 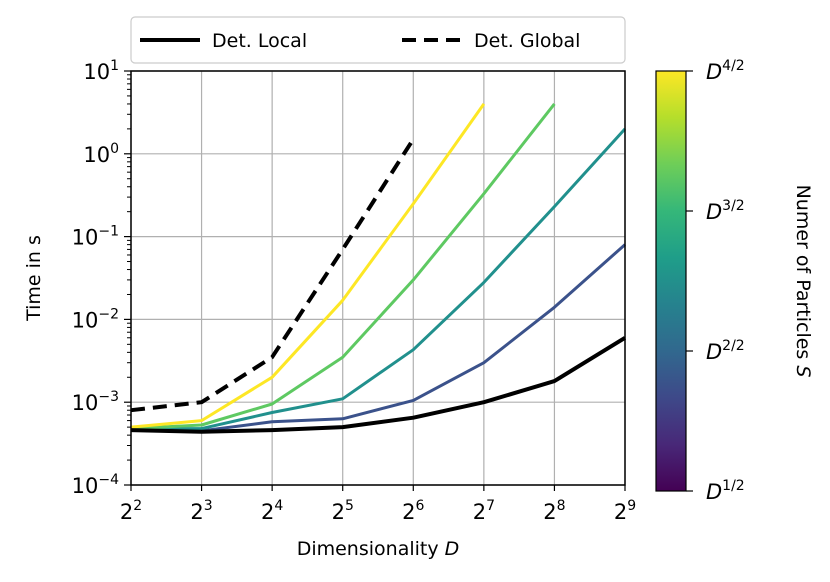 I want to click on y-tick-label: 100, so click(x=101, y=154).